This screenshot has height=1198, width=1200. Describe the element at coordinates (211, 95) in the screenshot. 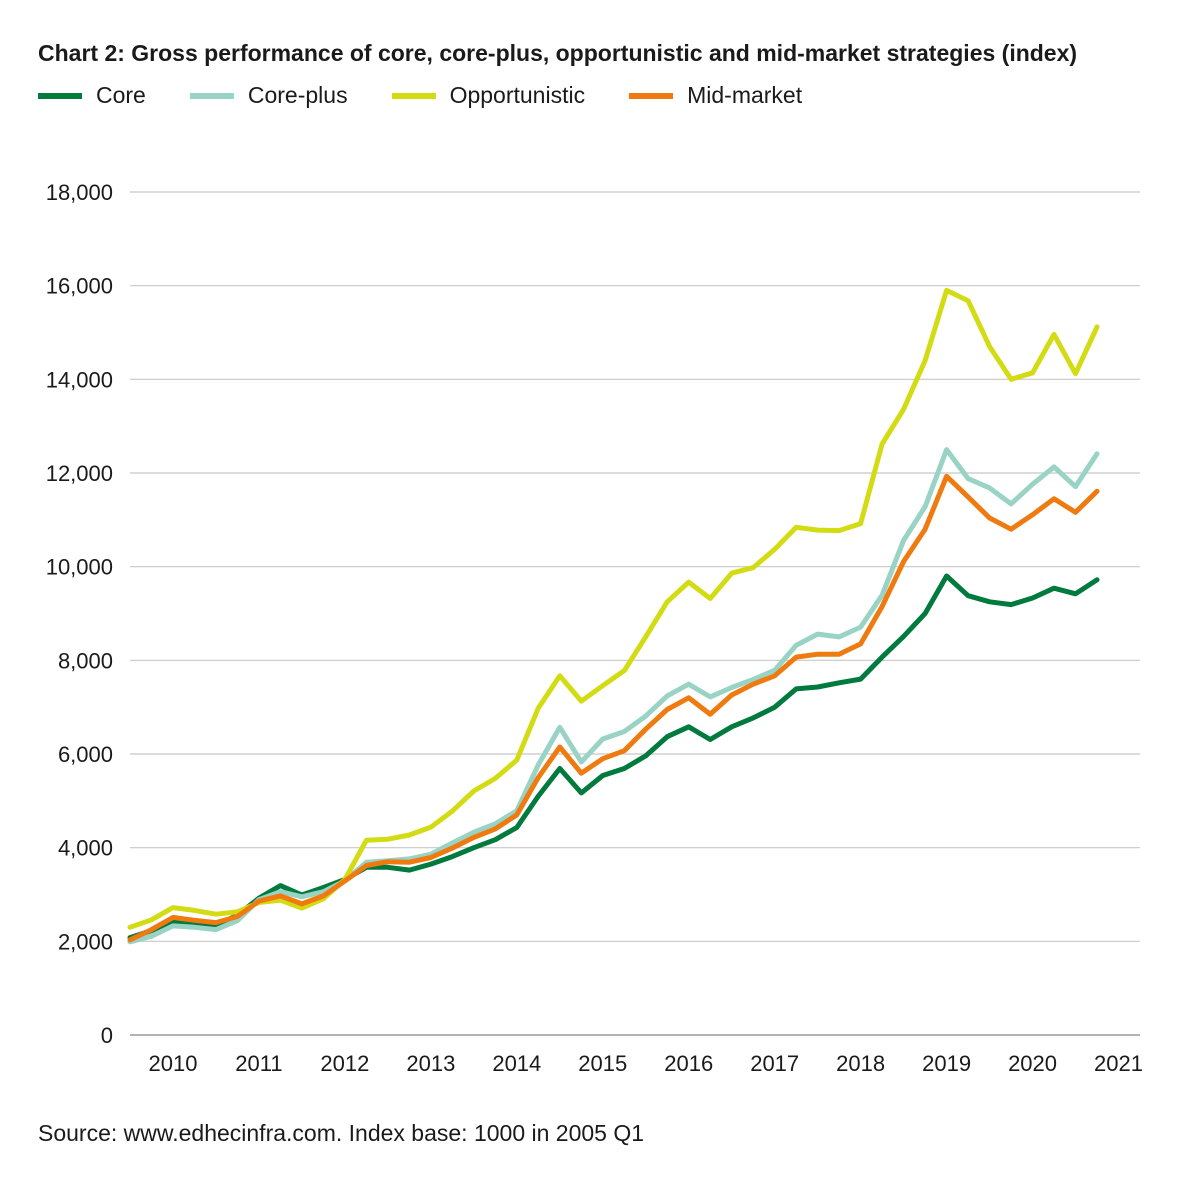

I see `legend-swatch-core-plus` at that location.